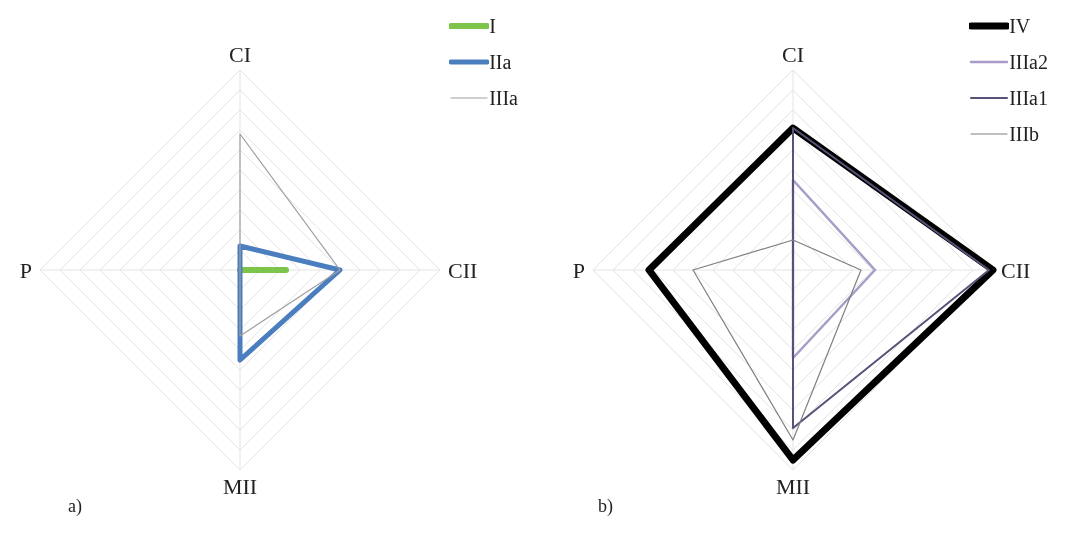  Describe the element at coordinates (500, 62) in the screenshot. I see `legend-label: IIa` at that location.